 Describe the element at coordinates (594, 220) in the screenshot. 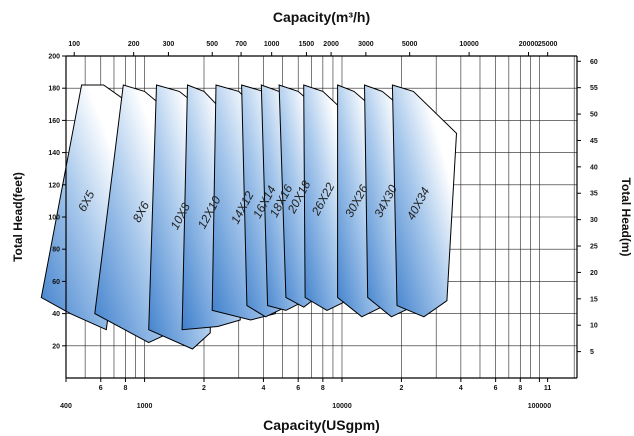

I see `right-tick-label: 30` at that location.